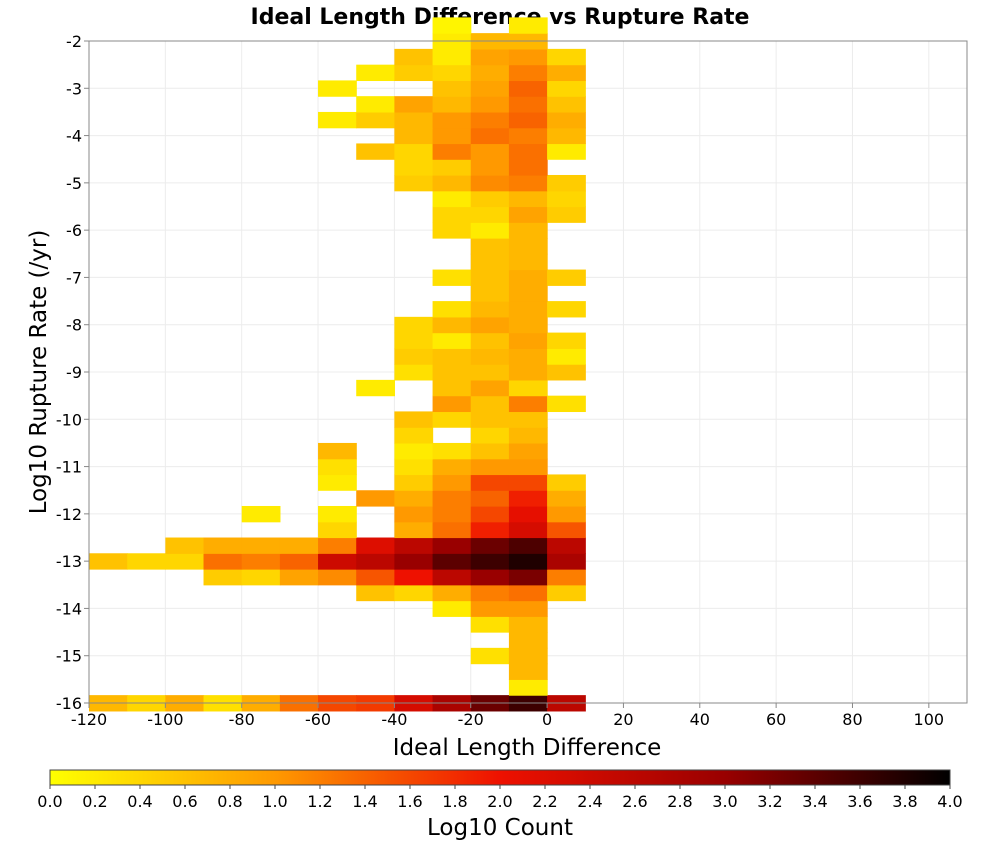 Image resolution: width=1000 pixels, height=850 pixels. Describe the element at coordinates (769, 801) in the screenshot. I see `colorbar-tick-label: 3.2` at that location.